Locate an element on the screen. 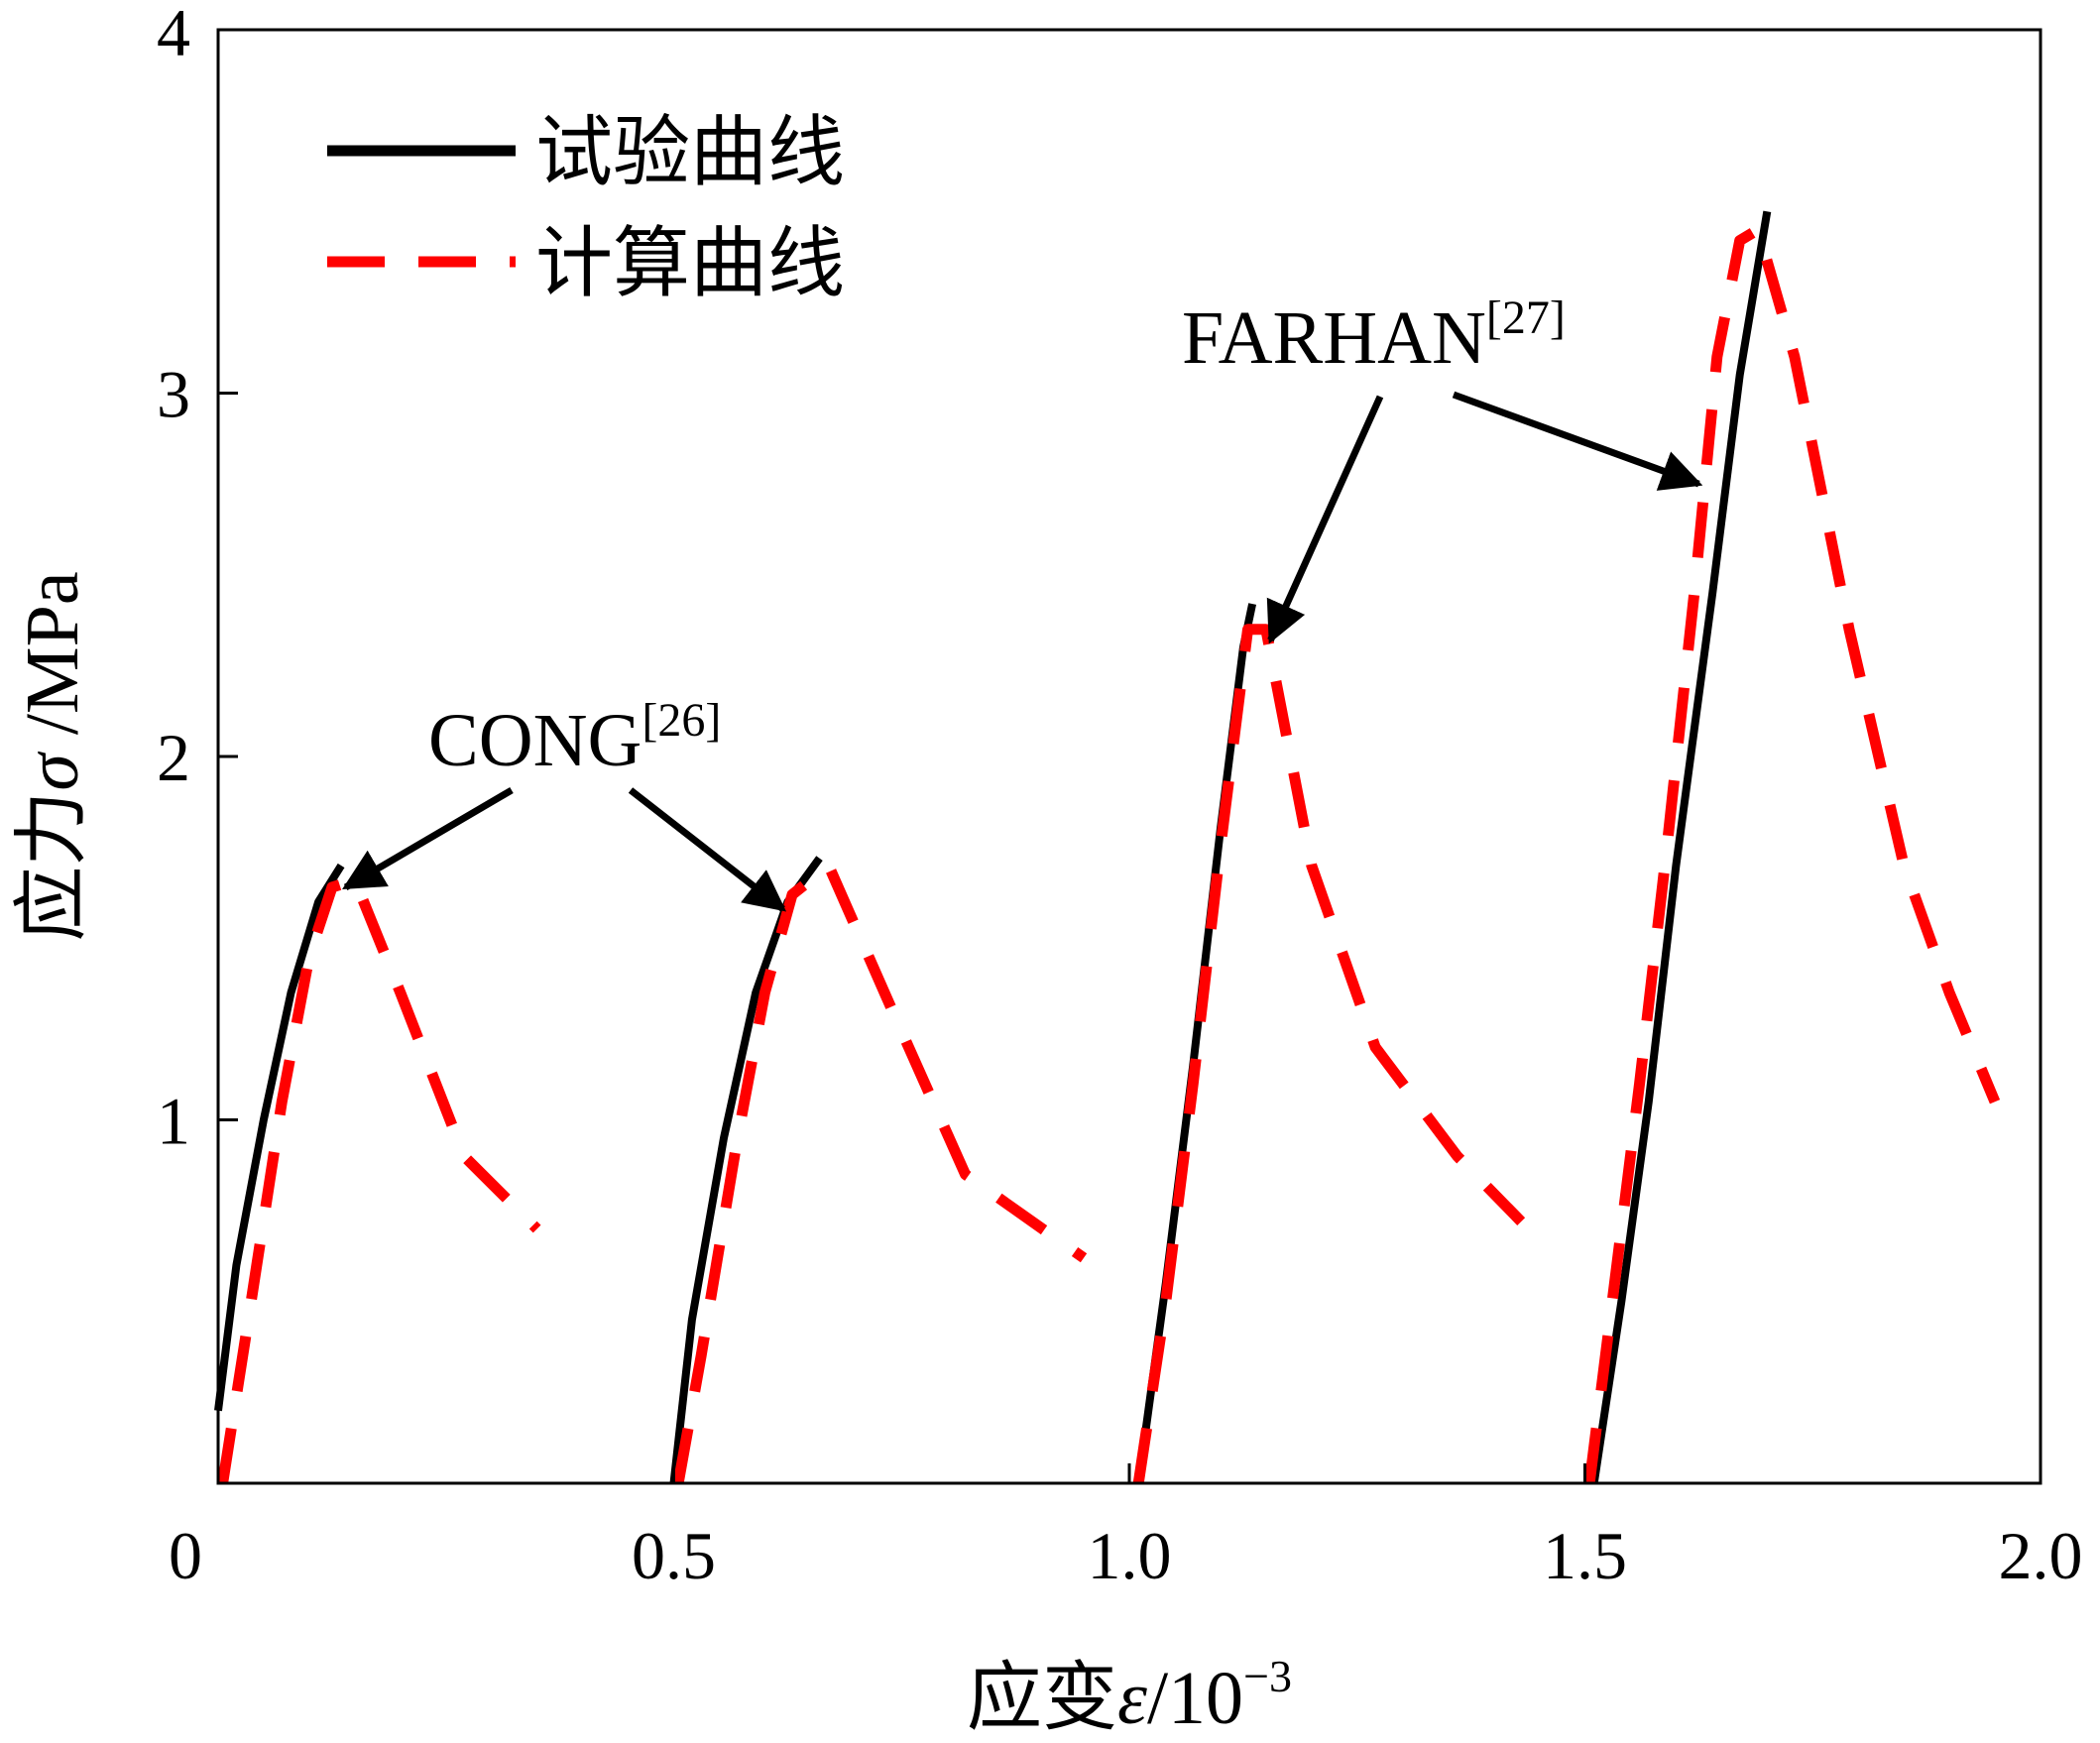 Image resolution: width=2100 pixels, height=1743 pixels. y-tick-label: 2 is located at coordinates (174, 757).